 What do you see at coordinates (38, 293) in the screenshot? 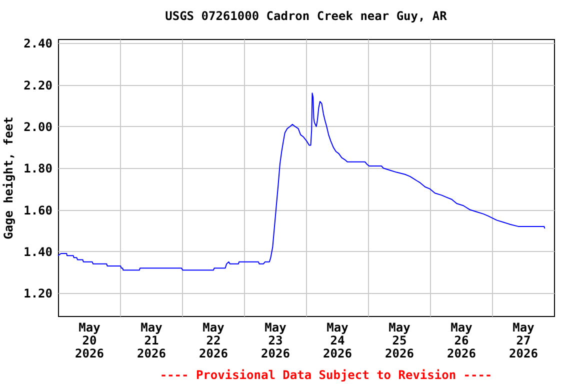
I see `y-tick-label: 1.20` at bounding box center [38, 293].